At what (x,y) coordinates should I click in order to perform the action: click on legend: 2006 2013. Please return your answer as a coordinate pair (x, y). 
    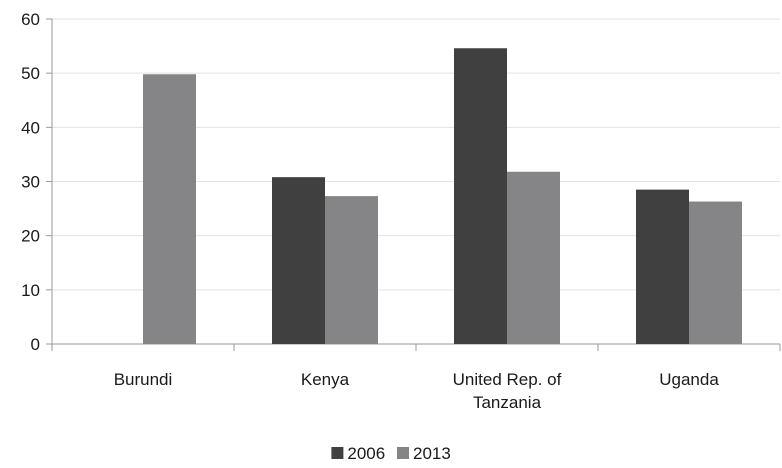
    Looking at the image, I should click on (391, 453).